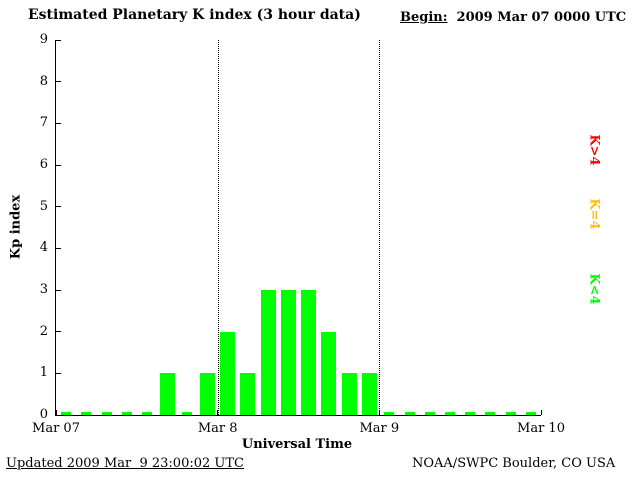 Image resolution: width=640 pixels, height=480 pixels. Describe the element at coordinates (424, 17) in the screenshot. I see `begin-label: Begin:` at that location.